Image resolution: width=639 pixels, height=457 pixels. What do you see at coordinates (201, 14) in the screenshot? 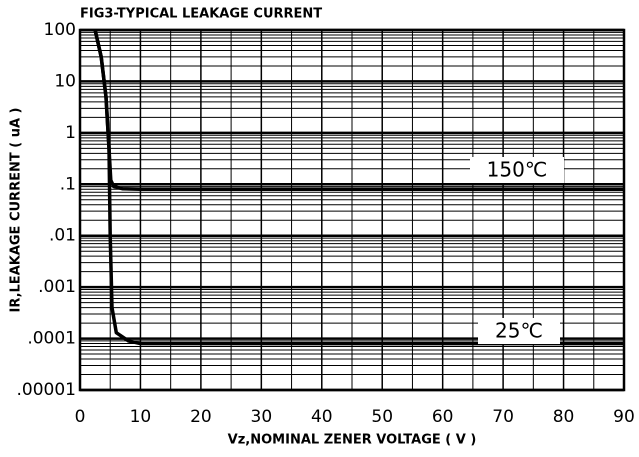
I see `chart-title: FIG3-TYPICAL LEAKAGE CURRENT` at bounding box center [201, 14].